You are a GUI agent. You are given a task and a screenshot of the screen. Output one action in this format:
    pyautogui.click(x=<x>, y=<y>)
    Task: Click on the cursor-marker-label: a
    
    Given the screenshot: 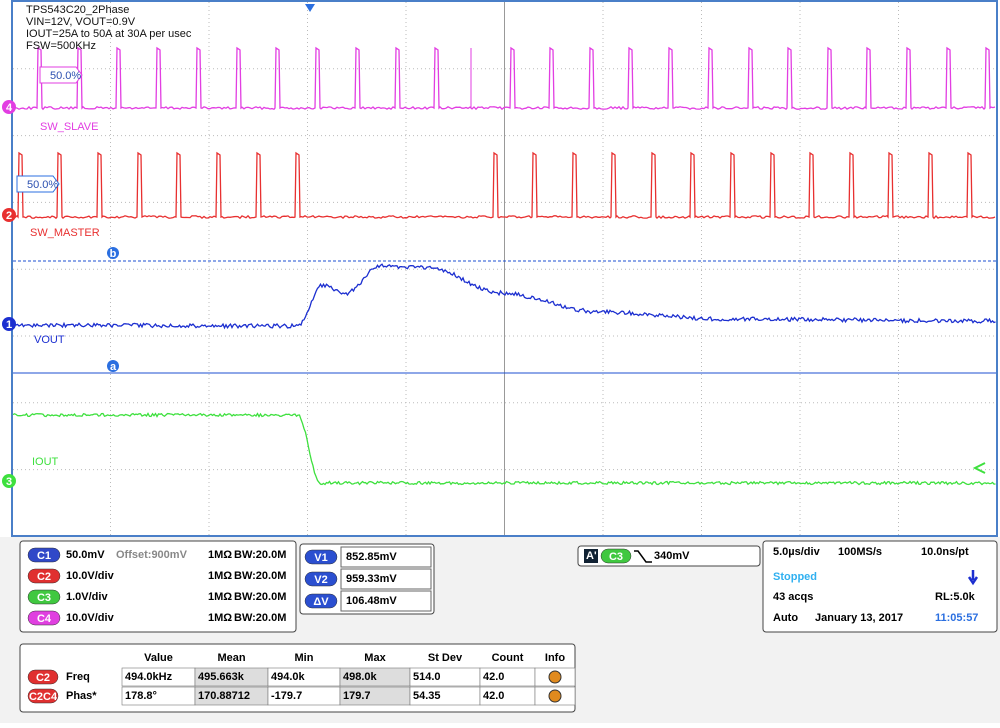 What is the action you would take?
    pyautogui.click(x=113, y=367)
    